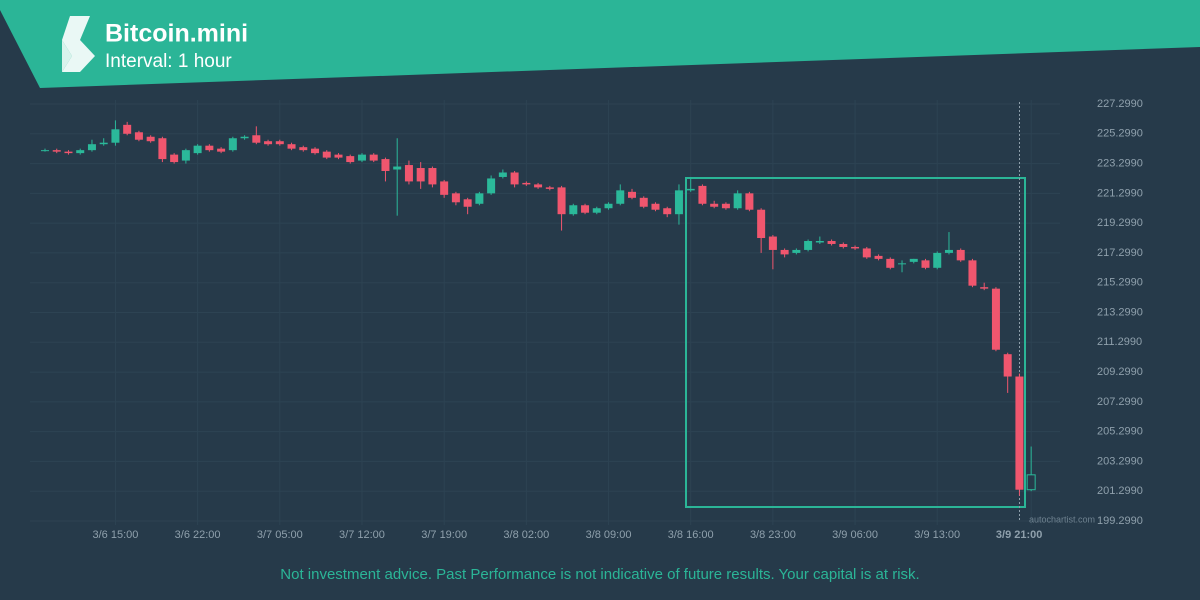 This screenshot has height=600, width=1200. Describe the element at coordinates (168, 61) in the screenshot. I see `subtitle: Interval: 1 hour` at that location.